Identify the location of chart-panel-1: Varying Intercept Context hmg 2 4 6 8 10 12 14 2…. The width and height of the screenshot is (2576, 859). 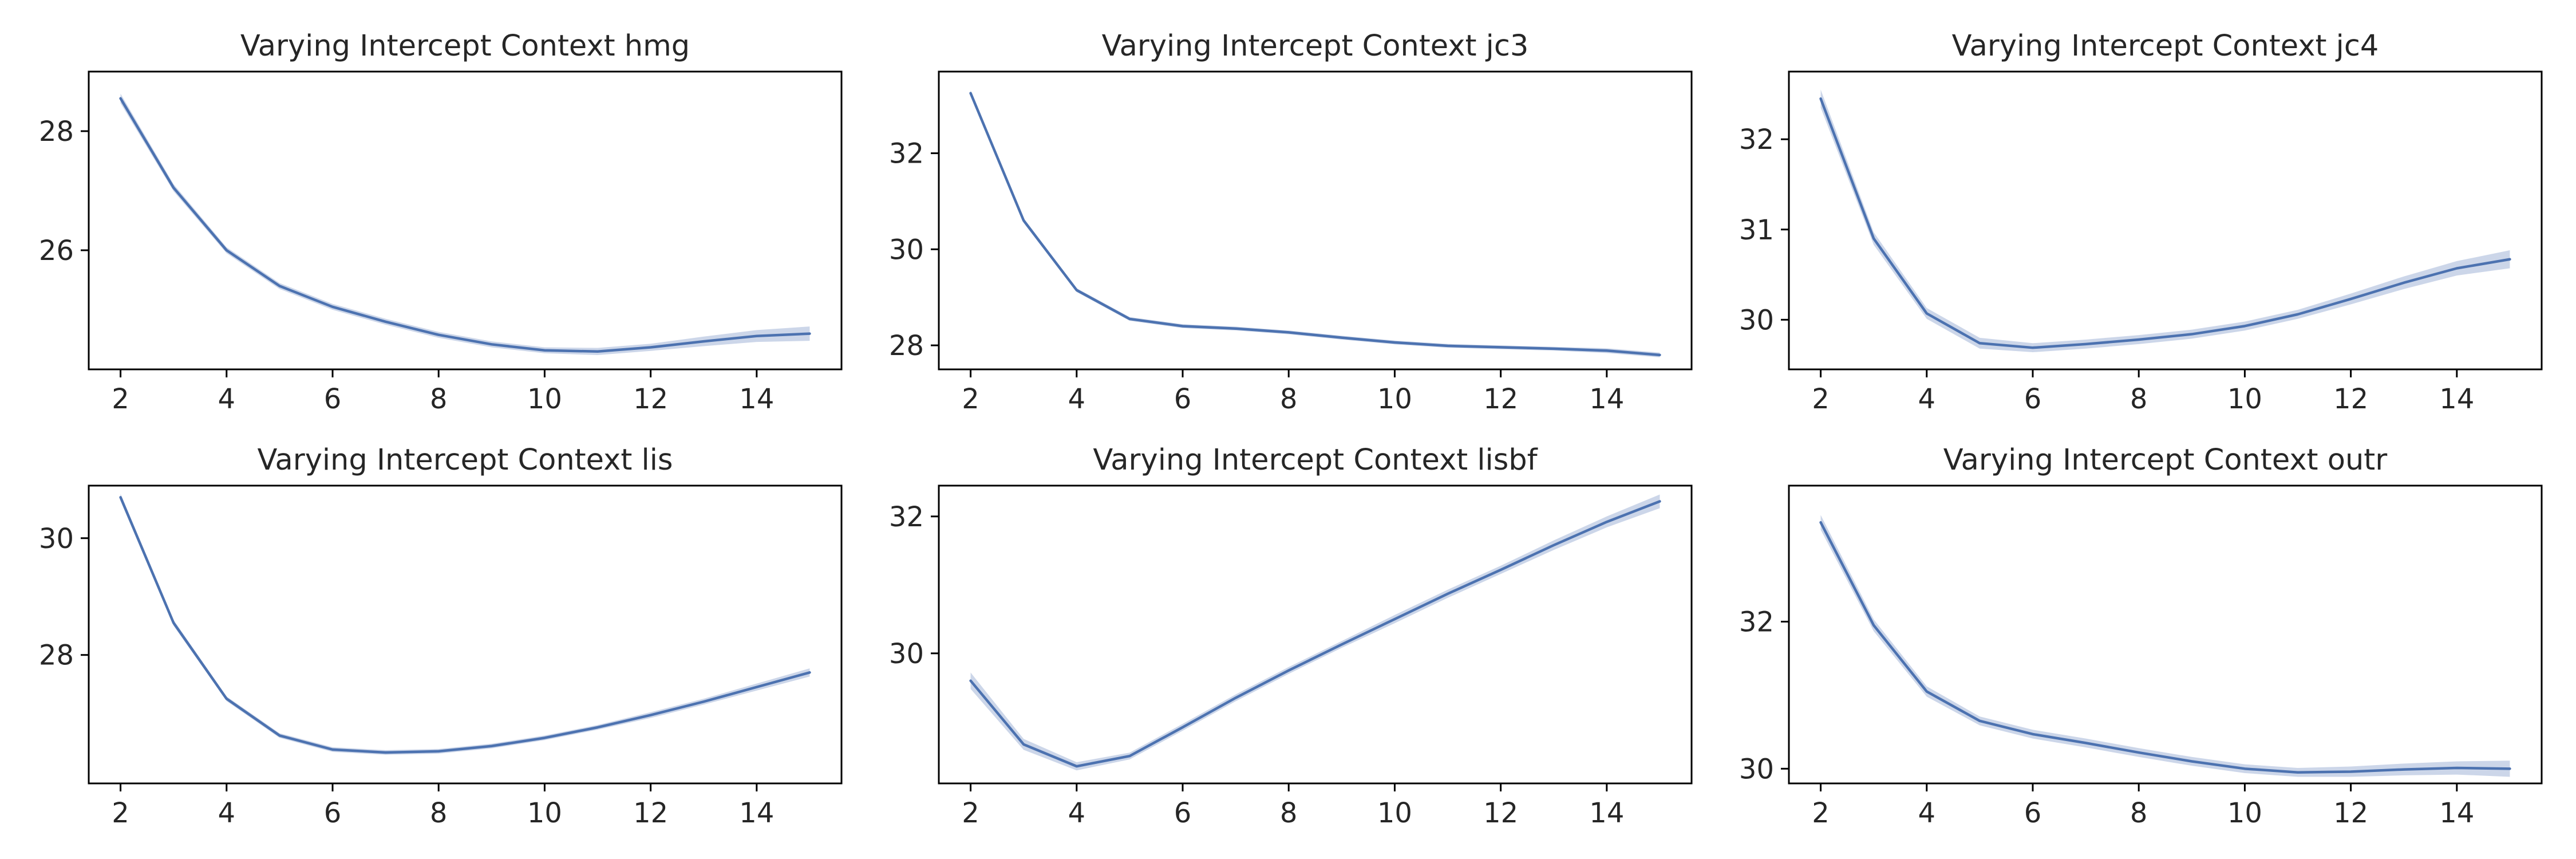
(441, 222).